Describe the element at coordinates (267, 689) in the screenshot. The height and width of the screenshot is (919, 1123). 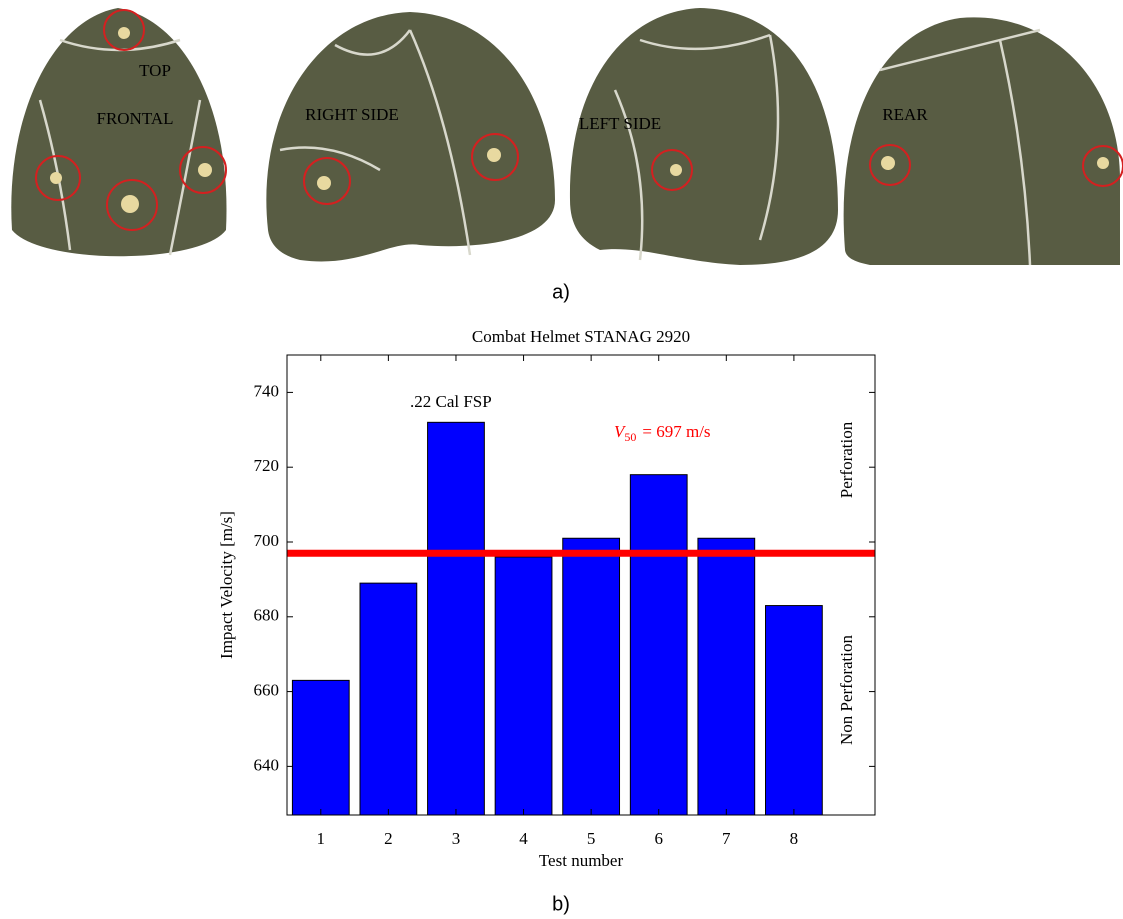
I see `y-tick-label: 660` at that location.